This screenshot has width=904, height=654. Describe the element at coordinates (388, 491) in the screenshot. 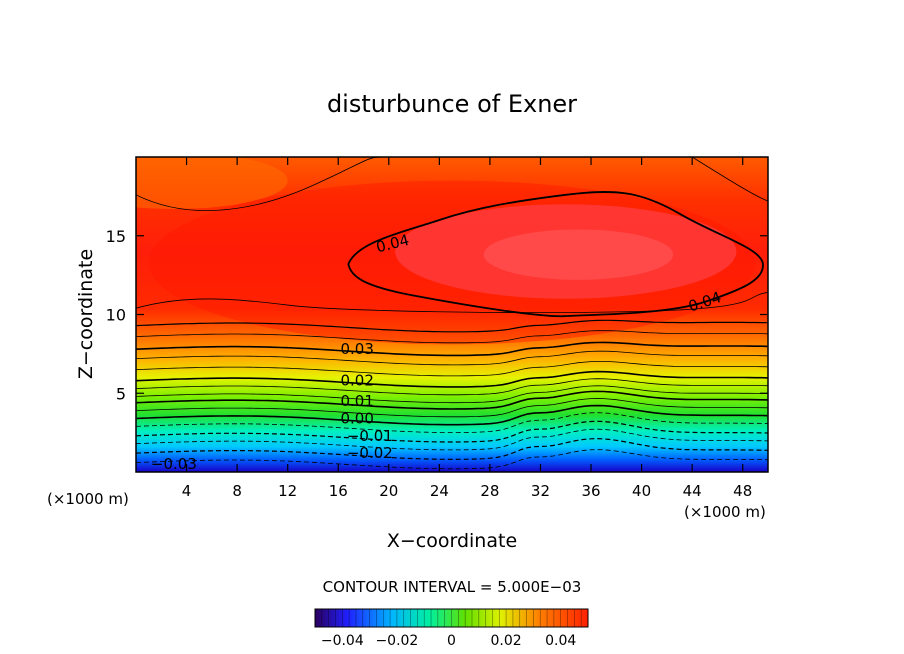

I see `x-tick-label: 20` at that location.